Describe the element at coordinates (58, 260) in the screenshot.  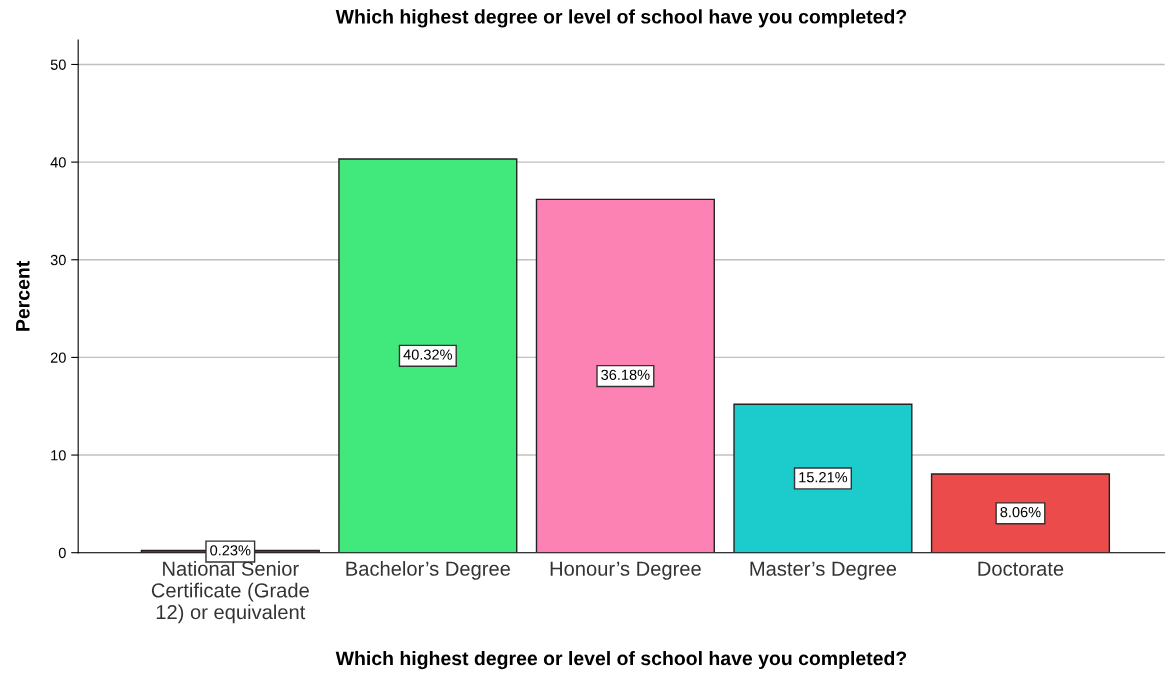
I see `y-tick-label: 30` at that location.